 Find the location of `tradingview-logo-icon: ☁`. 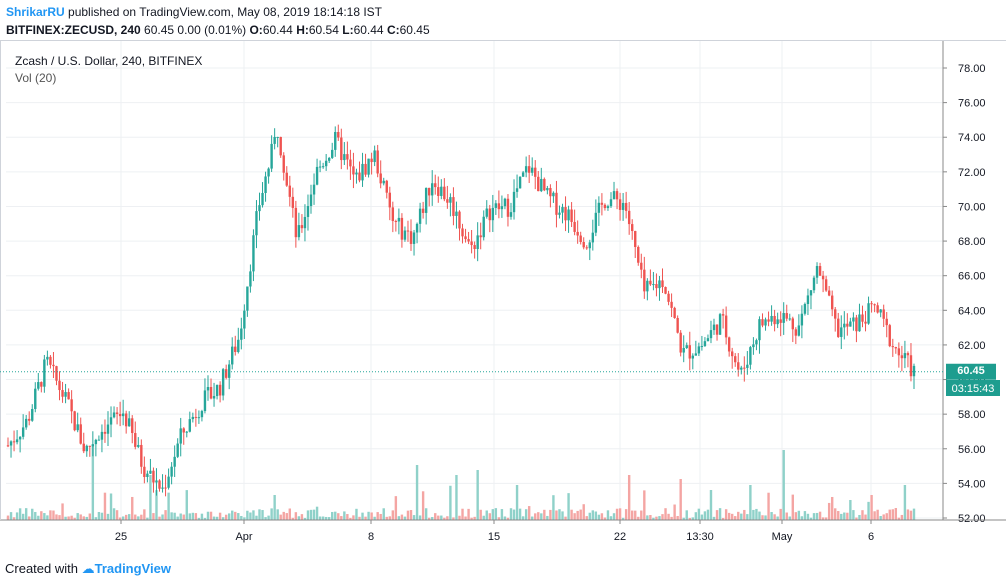

tradingview-logo-icon: ☁ is located at coordinates (88, 568).